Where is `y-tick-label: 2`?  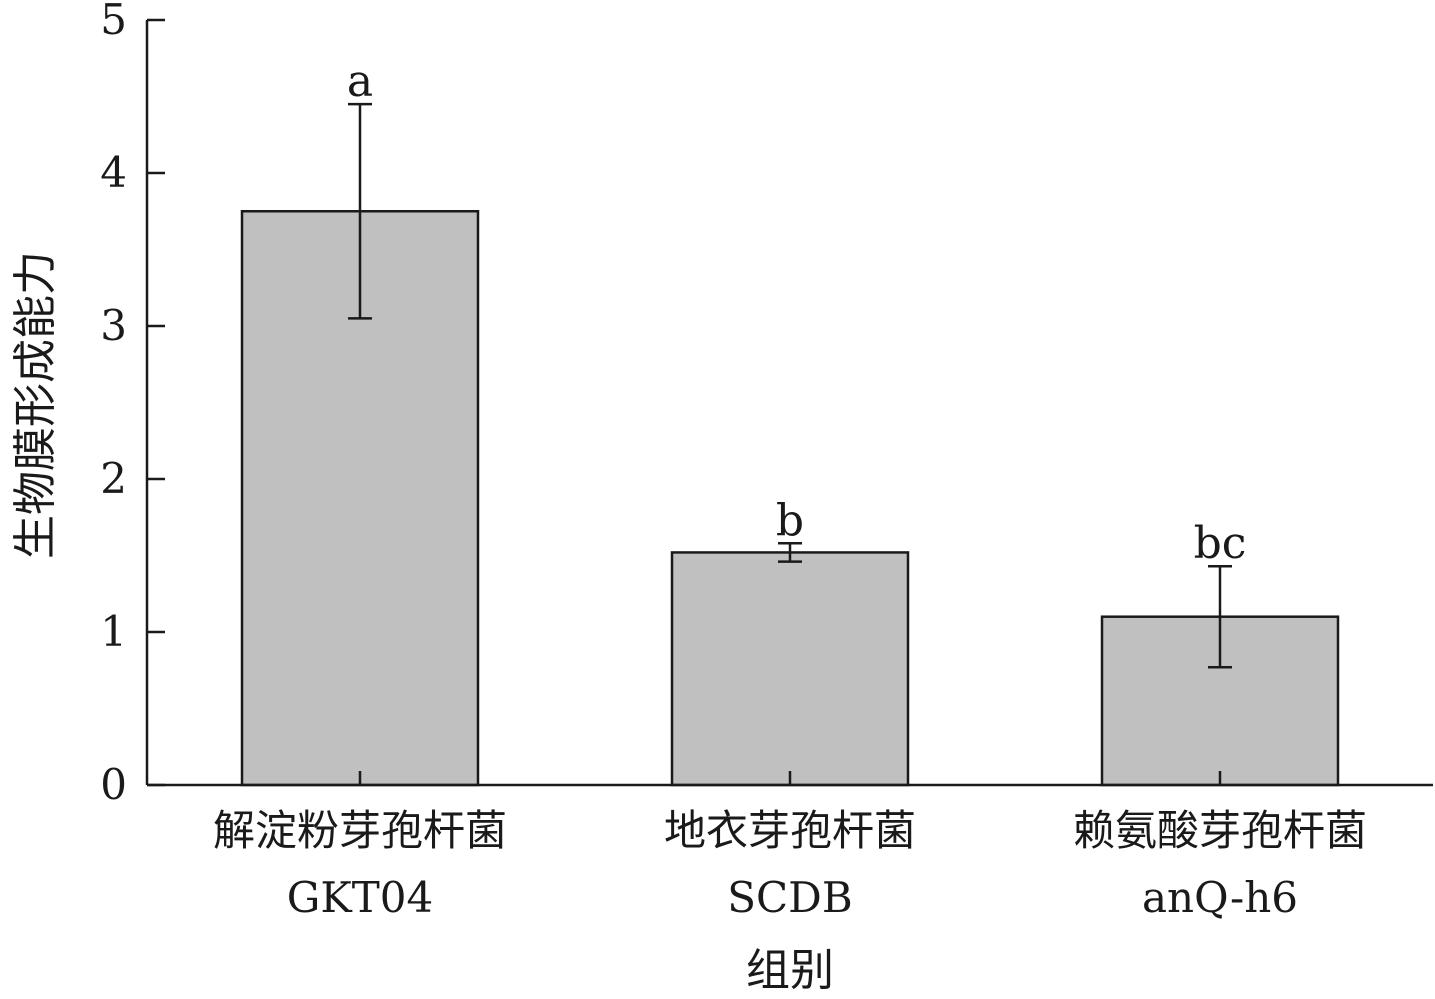
y-tick-label: 2 is located at coordinates (113, 478).